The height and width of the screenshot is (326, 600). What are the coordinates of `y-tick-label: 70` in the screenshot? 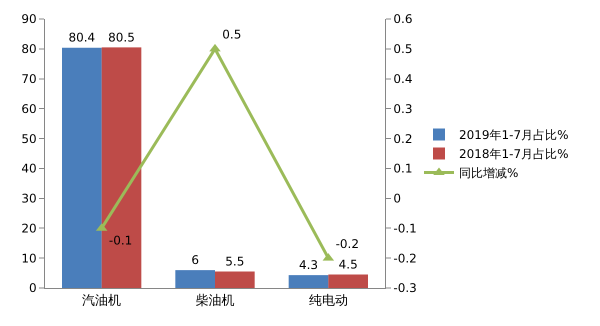 It's located at (29, 79).